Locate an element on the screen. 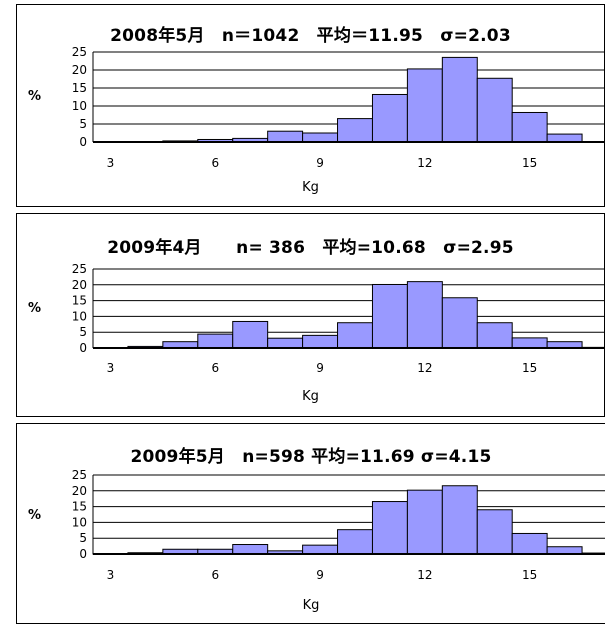 This screenshot has width=605, height=626. chart-title: 2008年5月 n＝1042 平均＝11.95 σ=2.03 is located at coordinates (310, 36).